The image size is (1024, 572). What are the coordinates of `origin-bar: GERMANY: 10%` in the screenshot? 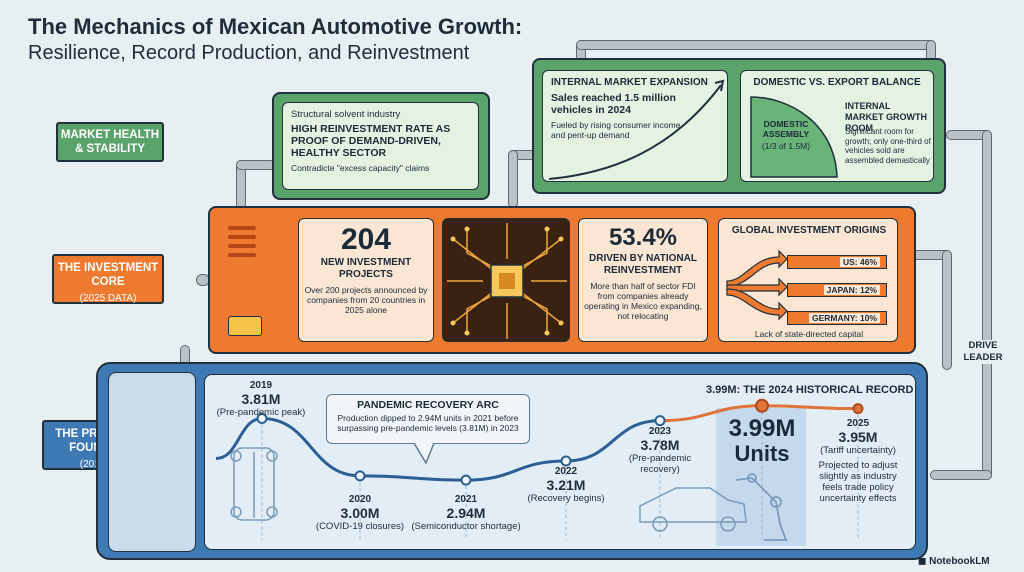 It's located at (837, 318).